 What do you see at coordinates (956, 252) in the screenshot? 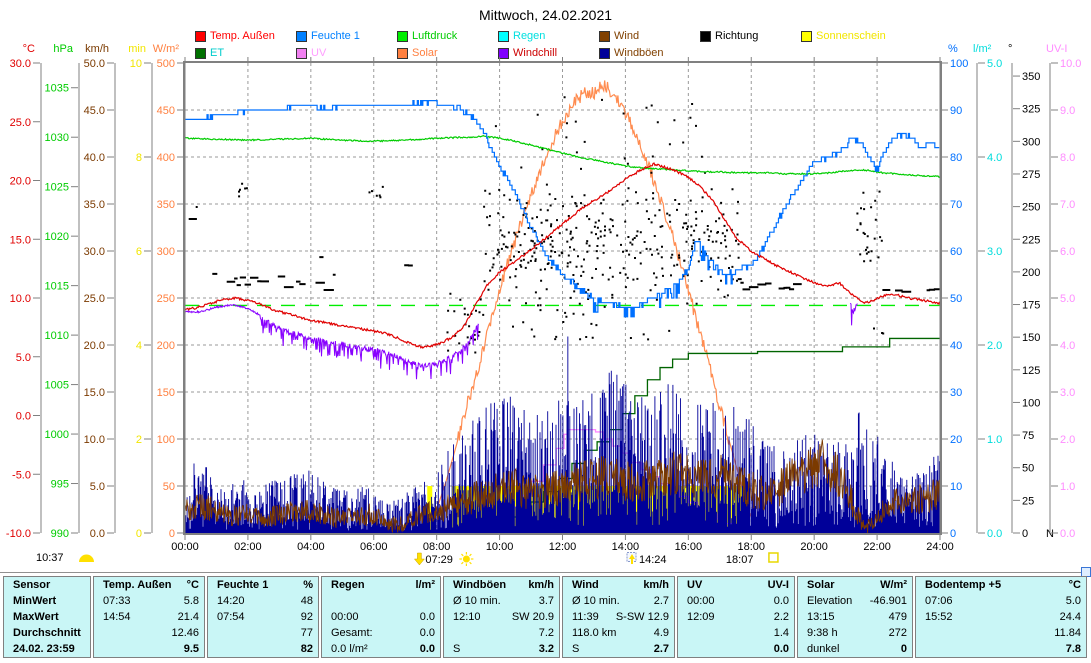
I see `axis-tick-label: 60` at bounding box center [956, 252].